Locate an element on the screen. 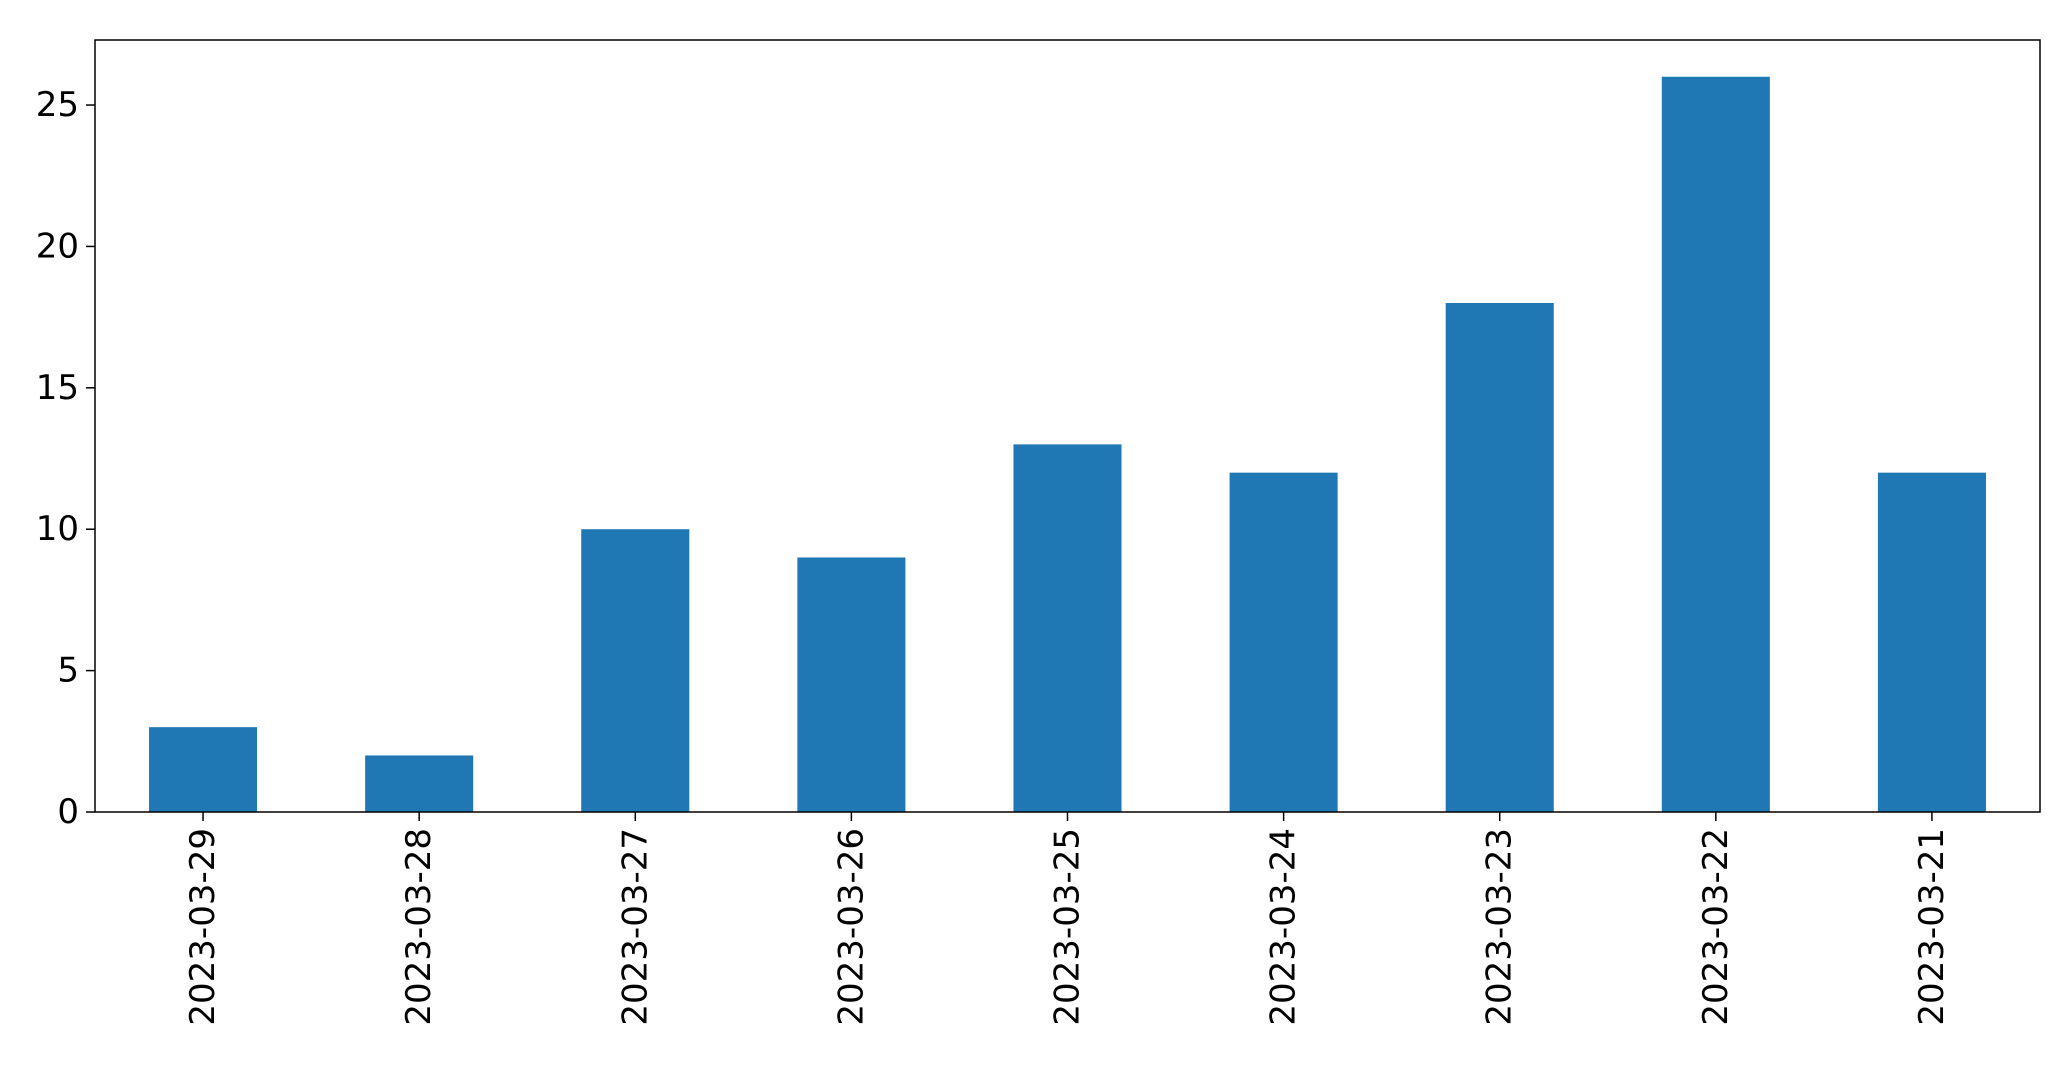  x-tick-label: 2023-03-24 is located at coordinates (1284, 927).